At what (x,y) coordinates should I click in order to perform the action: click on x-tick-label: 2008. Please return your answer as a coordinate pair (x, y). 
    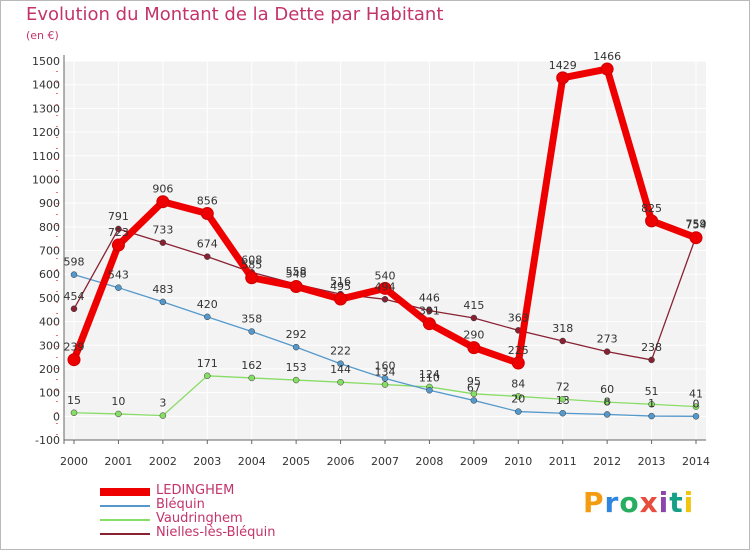
    Looking at the image, I should click on (429, 461).